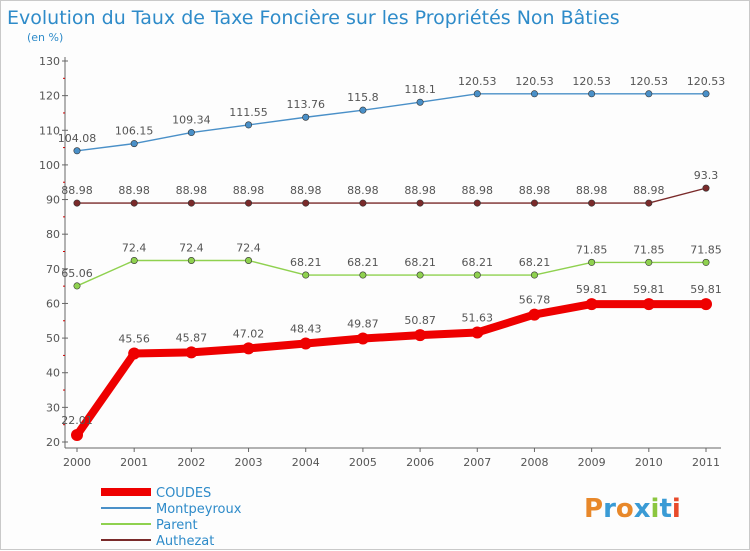  Describe the element at coordinates (649, 462) in the screenshot. I see `x-tick-label: 2010` at that location.